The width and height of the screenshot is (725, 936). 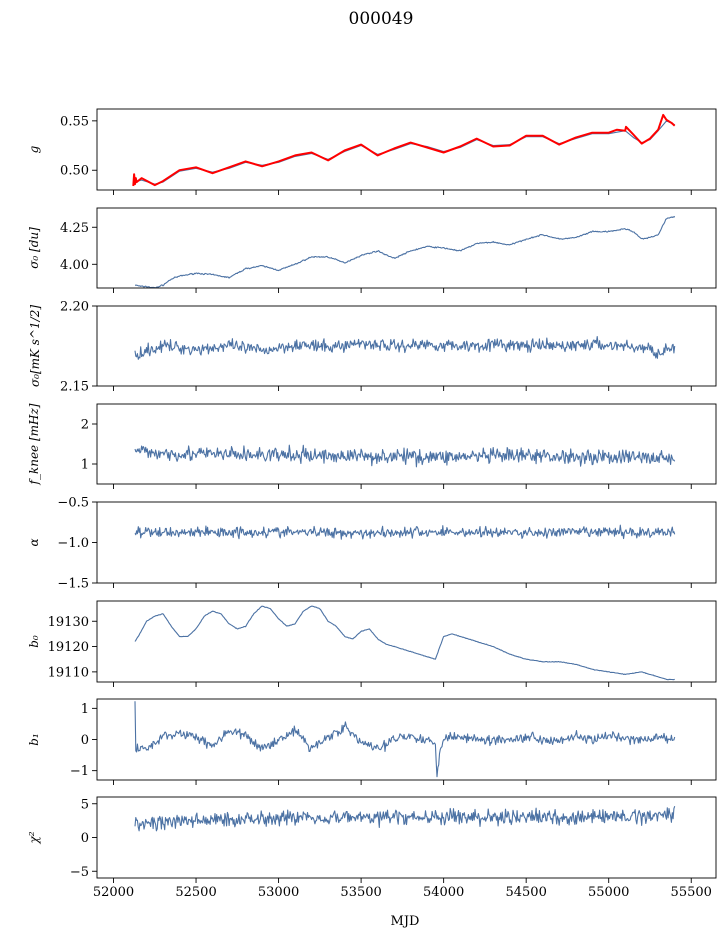 I want to click on y-axis-label: g, so click(x=34, y=149).